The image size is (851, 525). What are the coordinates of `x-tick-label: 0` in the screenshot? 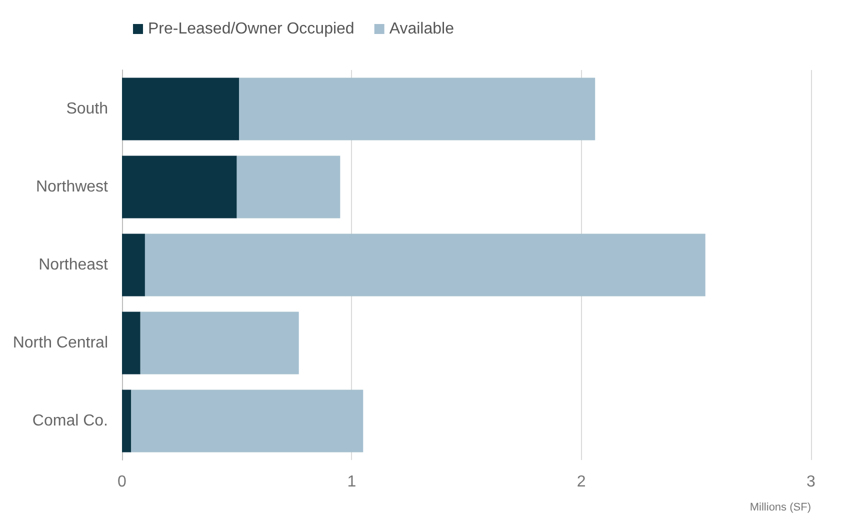 It's located at (122, 482).